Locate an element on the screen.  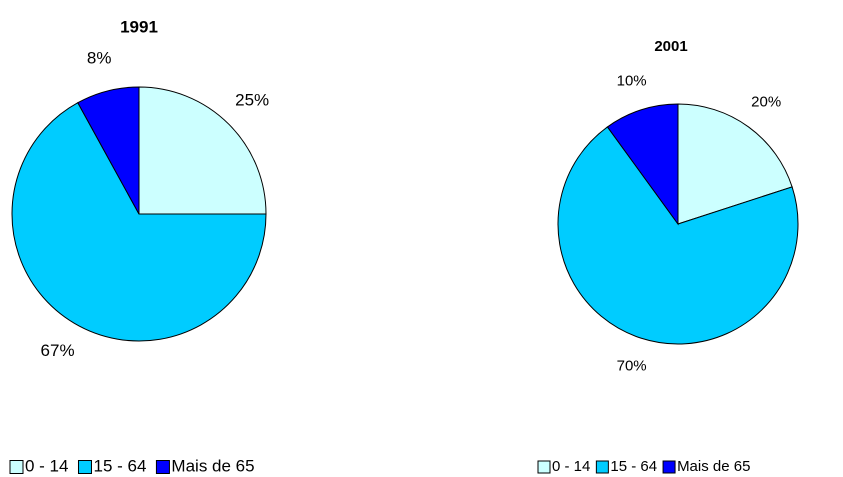
chart-title: 1991 is located at coordinates (139, 26).